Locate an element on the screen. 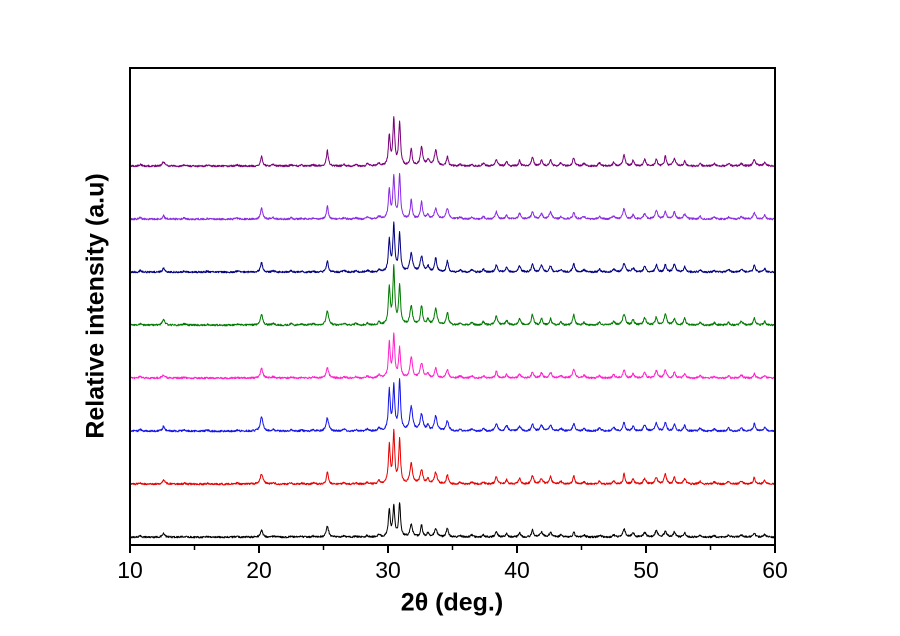 The height and width of the screenshot is (636, 900). trace-pattern-2-red is located at coordinates (452, 457).